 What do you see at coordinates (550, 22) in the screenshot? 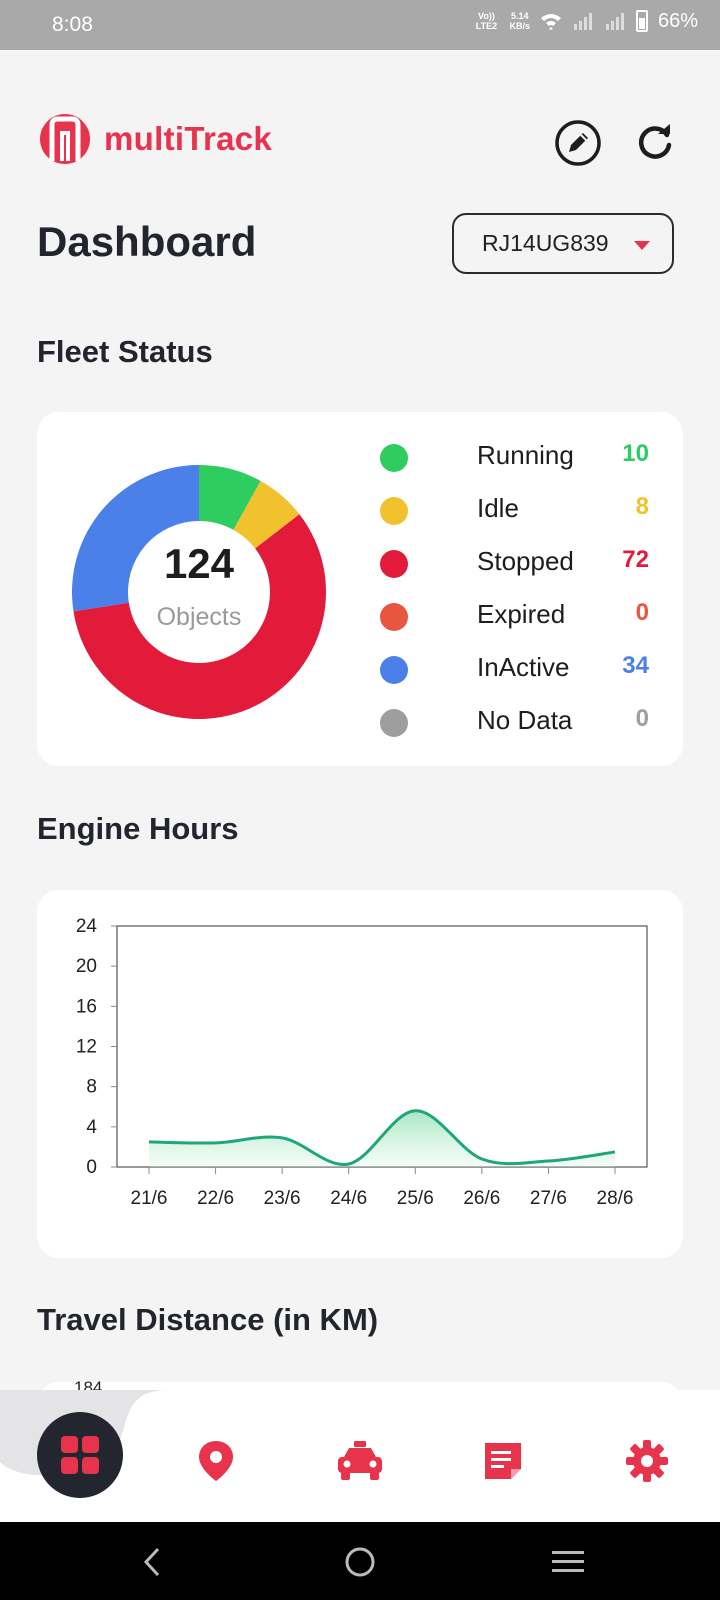
I see `wifi-icon` at bounding box center [550, 22].